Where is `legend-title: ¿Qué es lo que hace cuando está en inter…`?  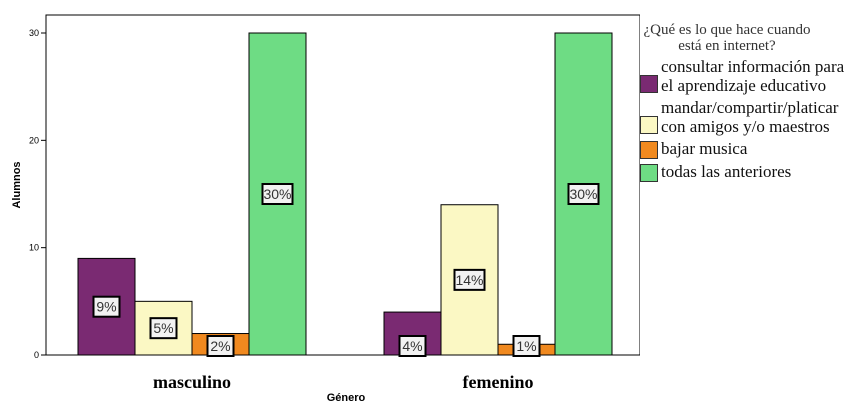 legend-title: ¿Qué es lo que hace cuando está en inter… is located at coordinates (727, 38).